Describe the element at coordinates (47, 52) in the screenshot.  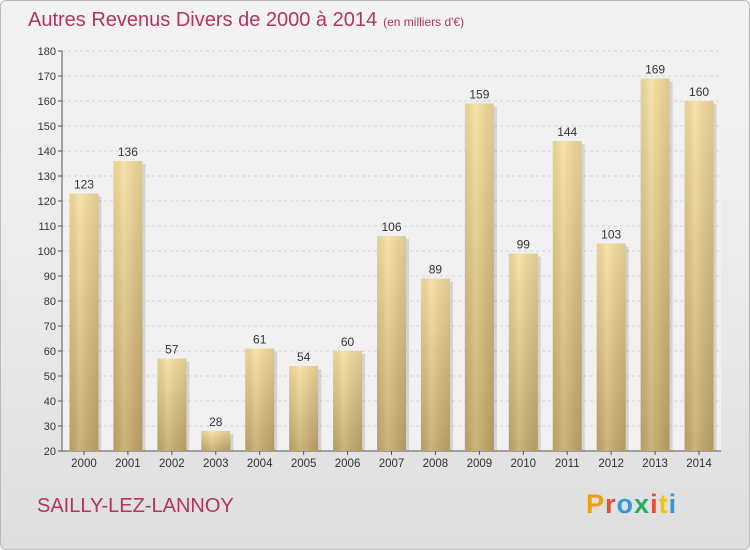
I see `y-tick-label: 180` at that location.